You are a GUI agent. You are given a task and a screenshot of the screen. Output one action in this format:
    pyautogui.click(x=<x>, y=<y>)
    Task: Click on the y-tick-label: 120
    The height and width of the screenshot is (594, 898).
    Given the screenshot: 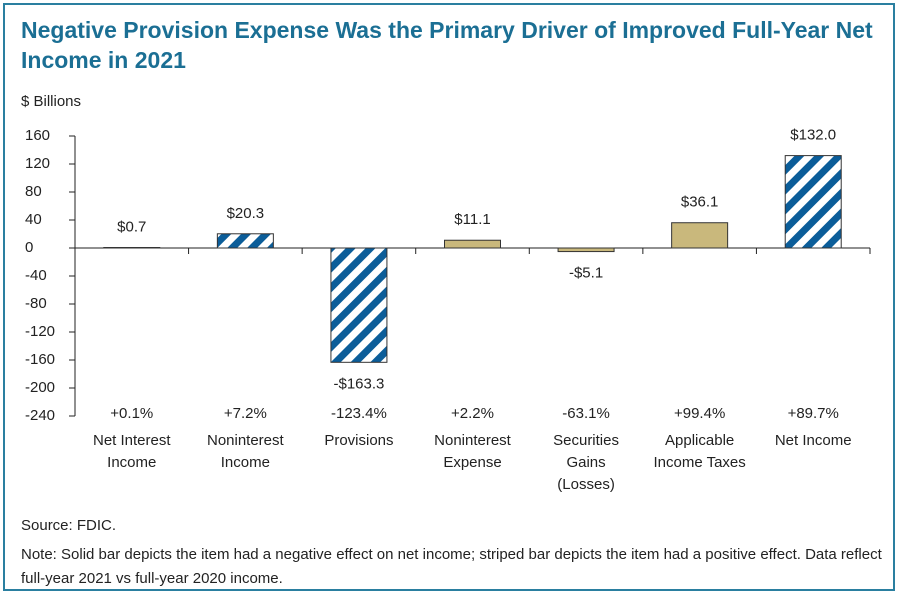 What is the action you would take?
    pyautogui.click(x=37, y=163)
    